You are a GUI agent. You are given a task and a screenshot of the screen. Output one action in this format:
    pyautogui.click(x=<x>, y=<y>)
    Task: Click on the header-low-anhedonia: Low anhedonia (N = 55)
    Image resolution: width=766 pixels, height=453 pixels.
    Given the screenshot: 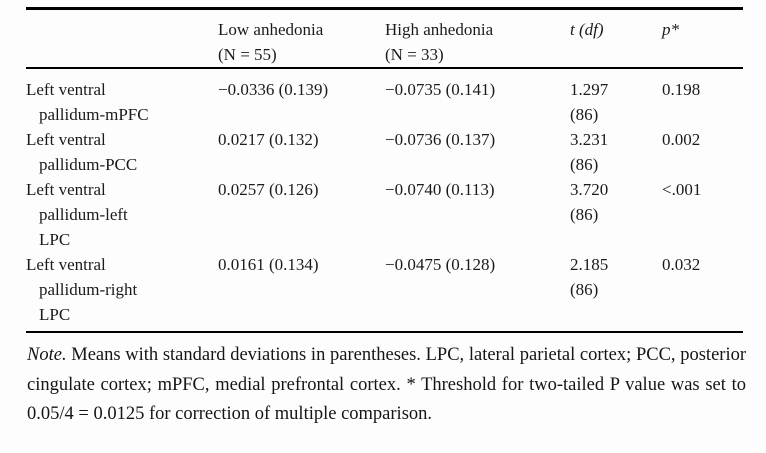 What is the action you would take?
    pyautogui.click(x=301, y=38)
    